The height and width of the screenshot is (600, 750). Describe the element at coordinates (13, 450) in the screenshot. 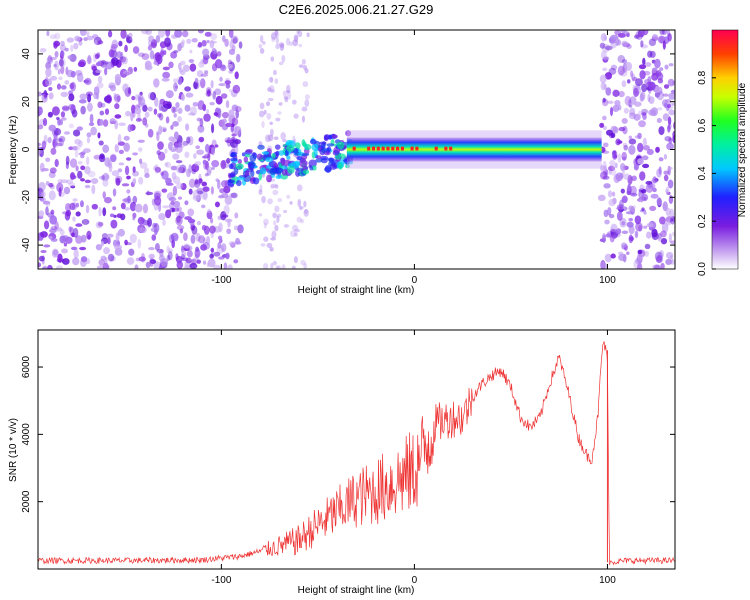

I see `snr-y-label: SNR (10 * v/v)` at that location.